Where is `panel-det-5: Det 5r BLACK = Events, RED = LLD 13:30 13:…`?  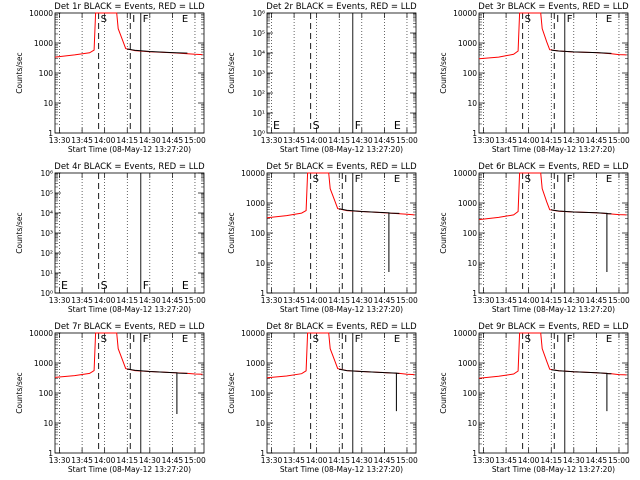
panel-det-5: Det 5r BLACK = Events, RED = LLD 13:30 13:… is located at coordinates (322, 238).